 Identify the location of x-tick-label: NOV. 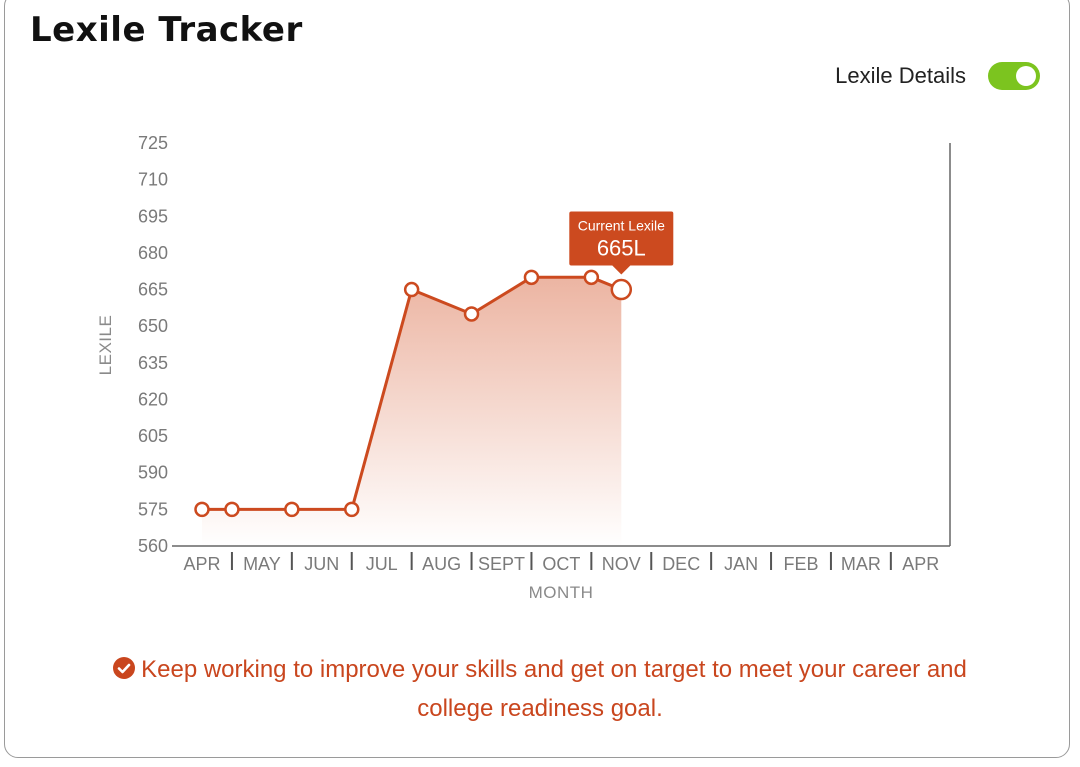
(621, 564).